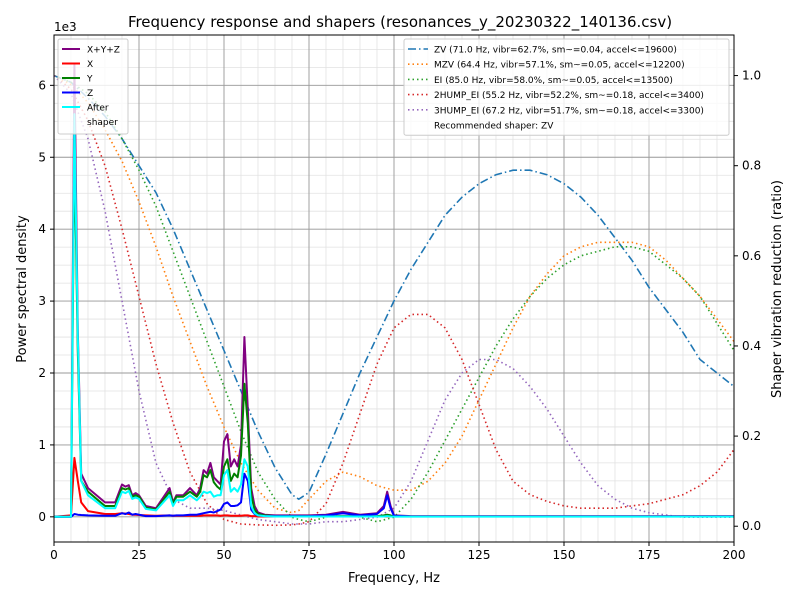 Image resolution: width=800 pixels, height=600 pixels. I want to click on y2-tick-label: 0.2, so click(751, 436).